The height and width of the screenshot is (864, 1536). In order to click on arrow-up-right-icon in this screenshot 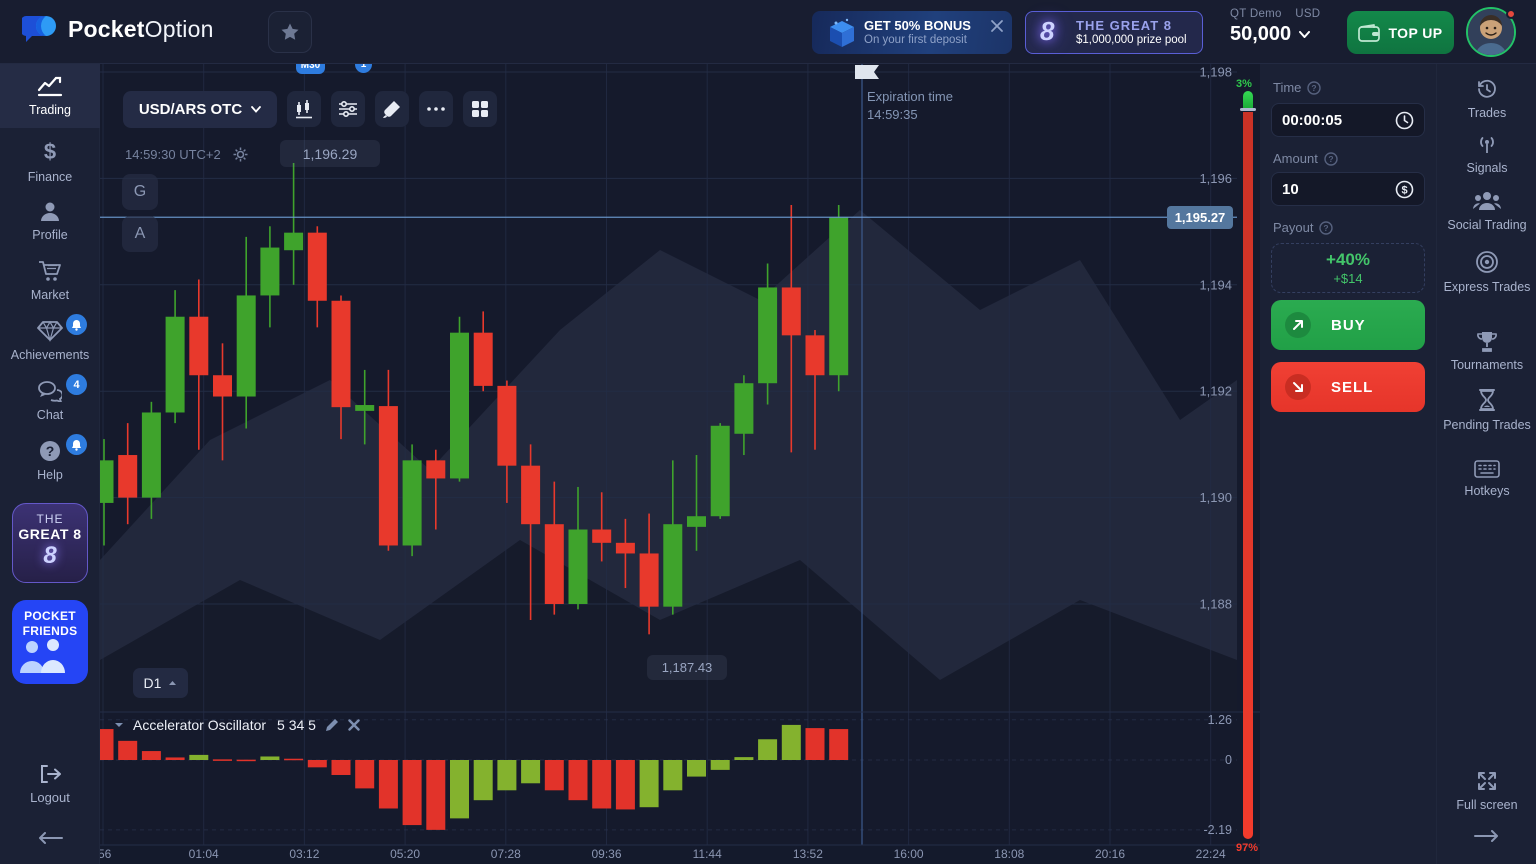, I will do `click(1298, 325)`.